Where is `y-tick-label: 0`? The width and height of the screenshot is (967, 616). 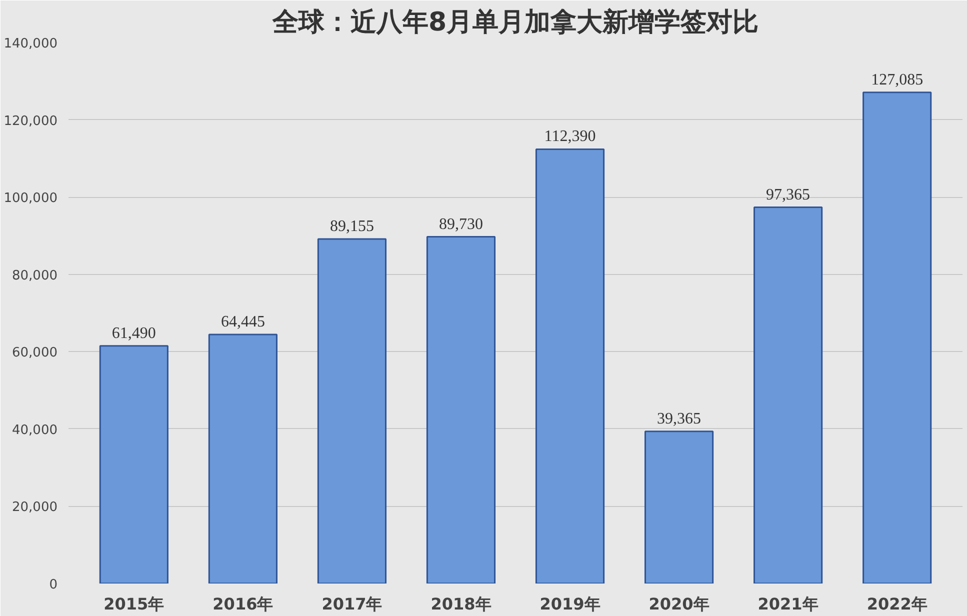
y-tick-label: 0 is located at coordinates (53, 585).